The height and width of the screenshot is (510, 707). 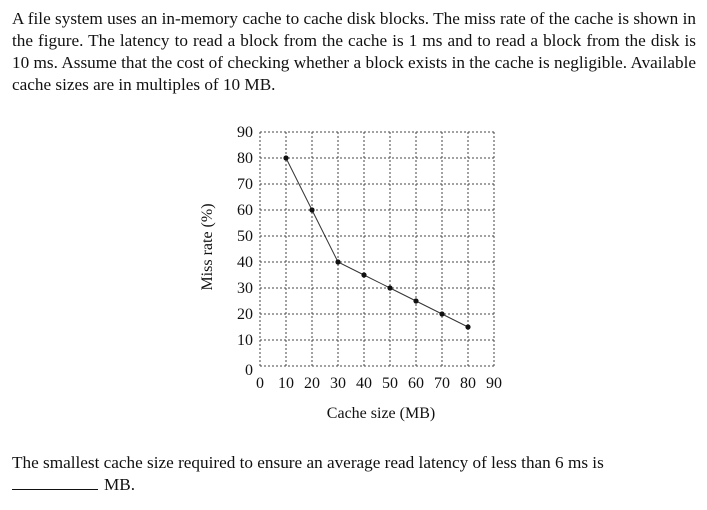 I want to click on x-tick-label: 10, so click(x=286, y=383).